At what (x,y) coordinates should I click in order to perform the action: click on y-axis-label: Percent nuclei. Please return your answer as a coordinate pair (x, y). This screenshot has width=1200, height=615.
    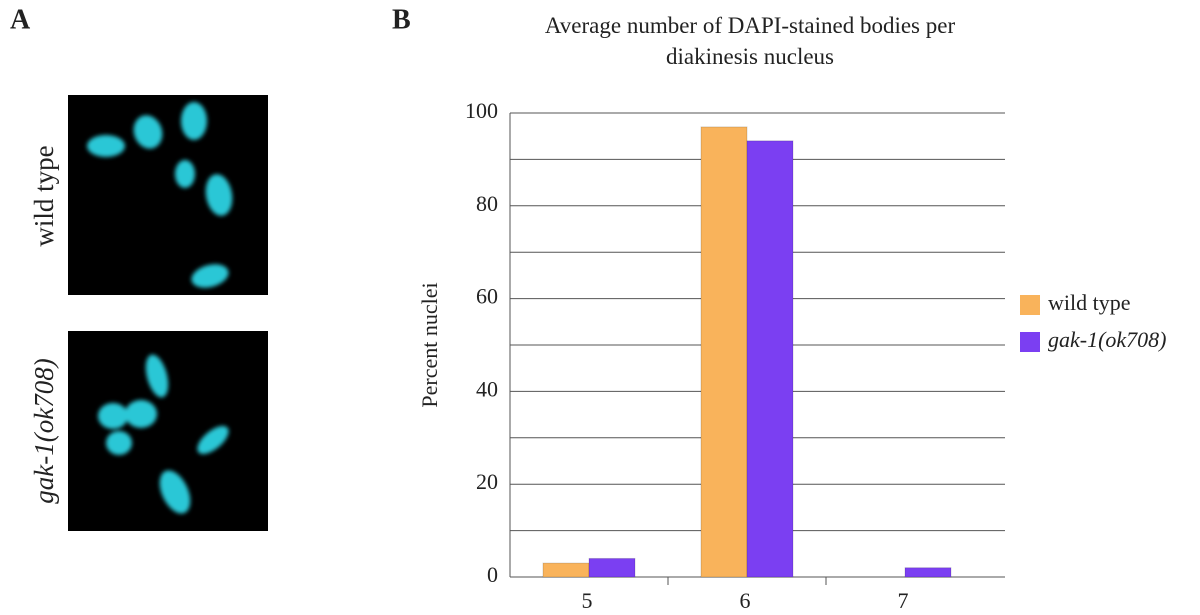
    Looking at the image, I should click on (429, 344).